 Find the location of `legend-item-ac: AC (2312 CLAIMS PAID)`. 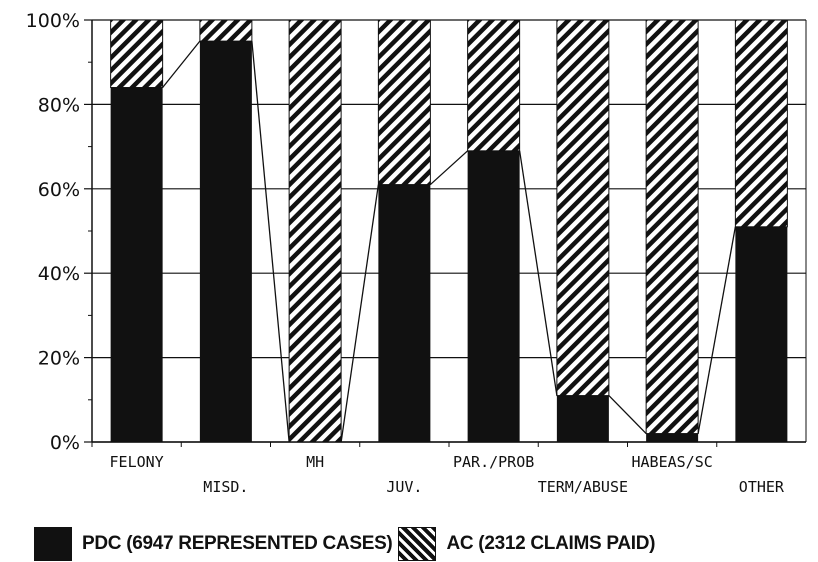

legend-item-ac: AC (2312 CLAIMS PAID) is located at coordinates (526, 544).